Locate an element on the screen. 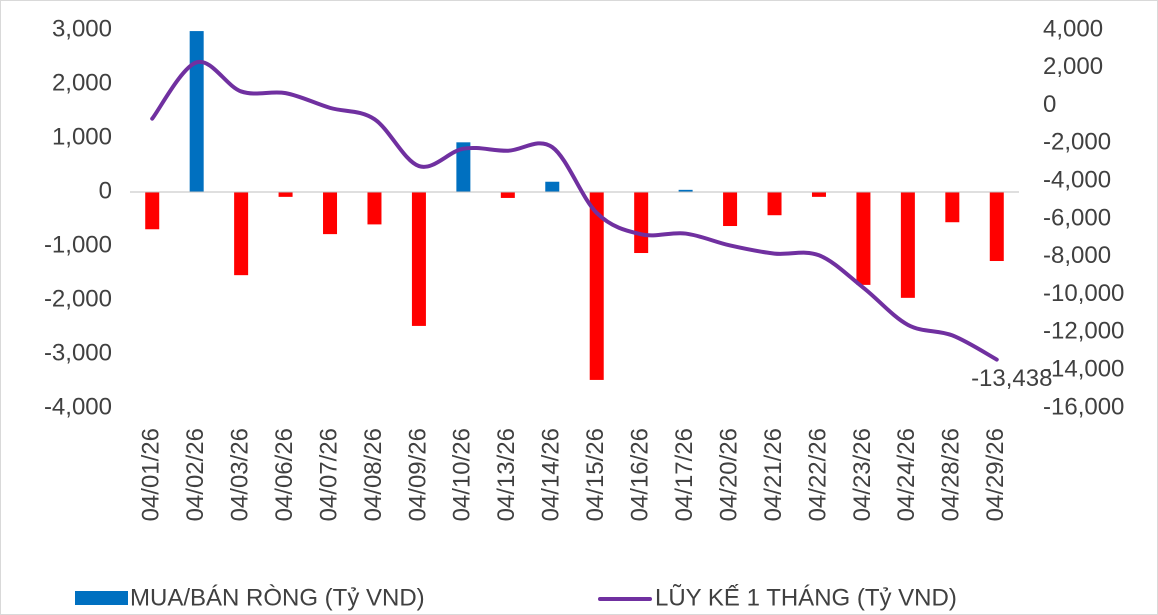 Image resolution: width=1158 pixels, height=615 pixels. y-tick-label: -2,000 is located at coordinates (78, 298).